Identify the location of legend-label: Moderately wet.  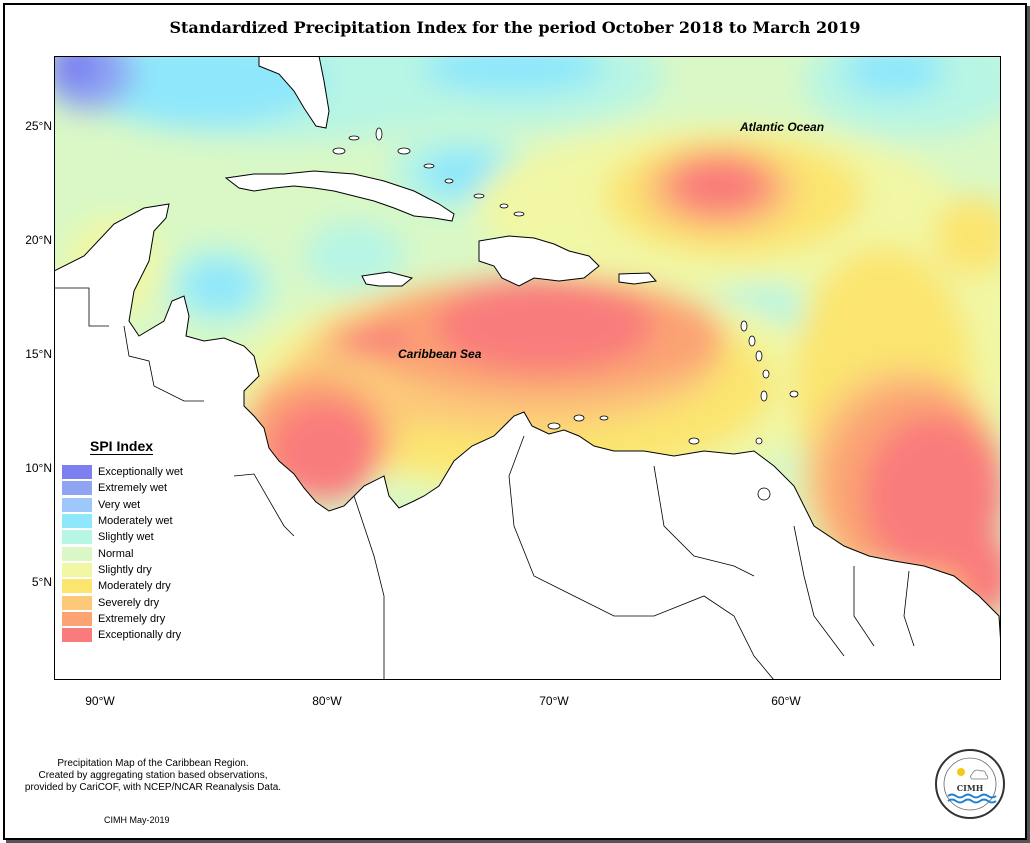
(135, 521).